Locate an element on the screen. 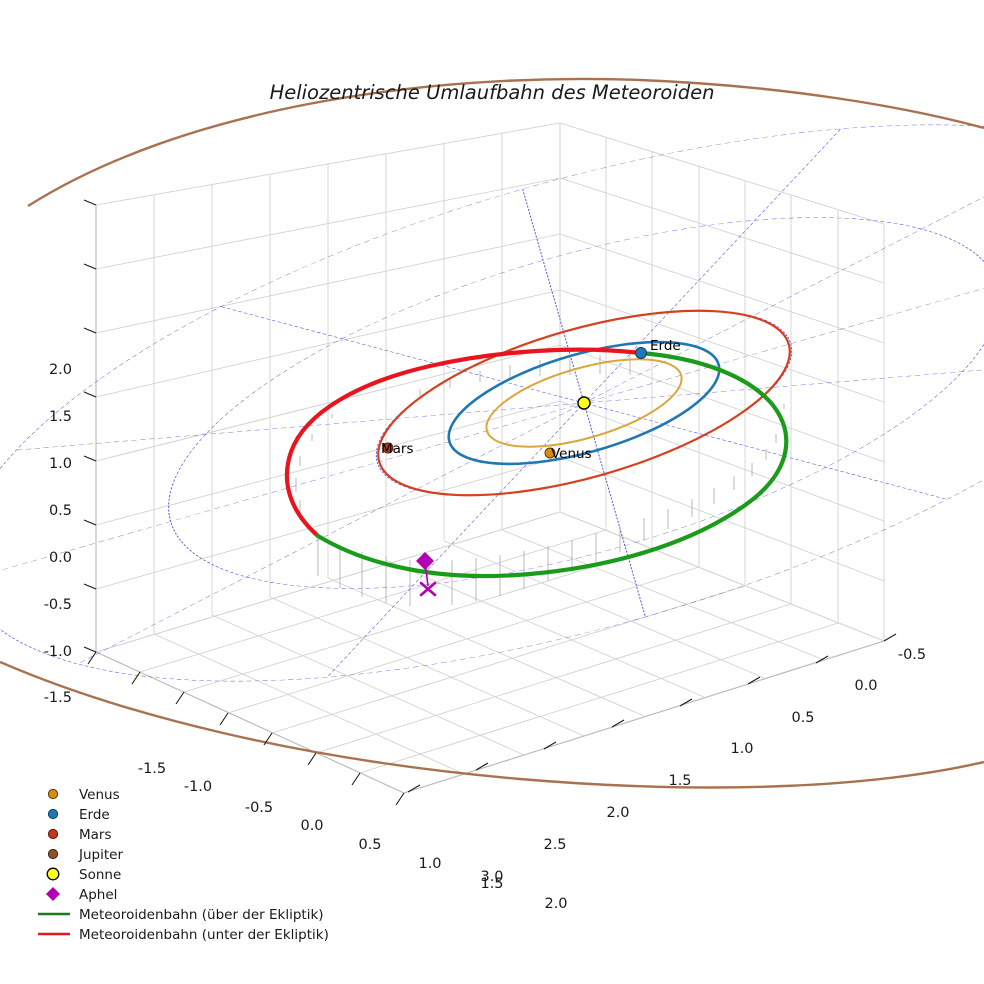 Image resolution: width=984 pixels, height=984 pixels. erde-marker is located at coordinates (641, 353).